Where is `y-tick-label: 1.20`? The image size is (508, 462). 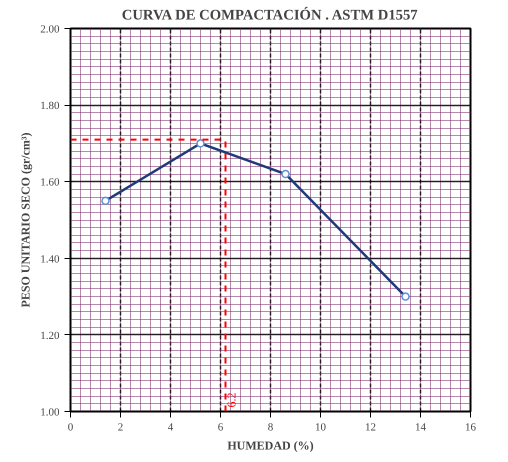 y-tick-label: 1.20 is located at coordinates (50, 336).